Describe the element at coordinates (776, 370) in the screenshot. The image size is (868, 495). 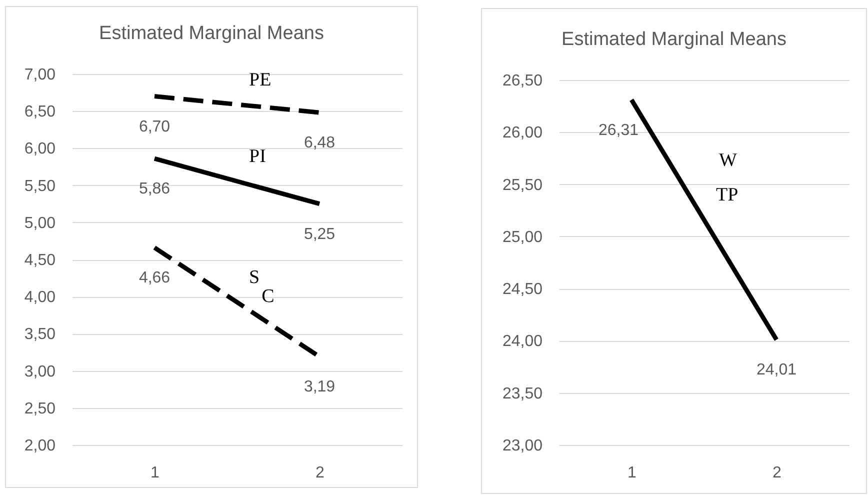
I see `data-label: 24,01` at that location.